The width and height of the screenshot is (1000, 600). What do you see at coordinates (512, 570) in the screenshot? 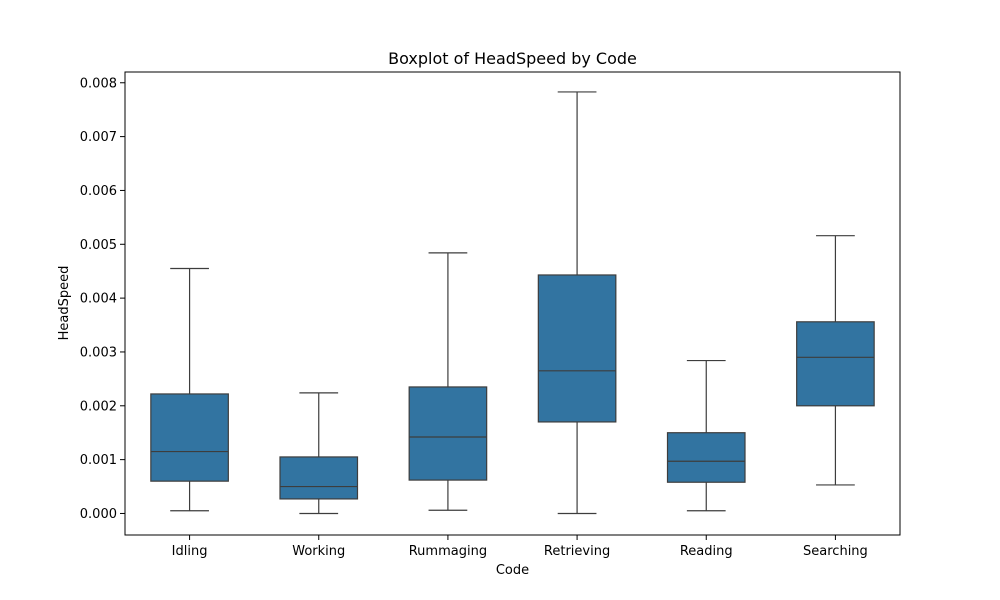
I see `x-axis-label: Code` at bounding box center [512, 570].